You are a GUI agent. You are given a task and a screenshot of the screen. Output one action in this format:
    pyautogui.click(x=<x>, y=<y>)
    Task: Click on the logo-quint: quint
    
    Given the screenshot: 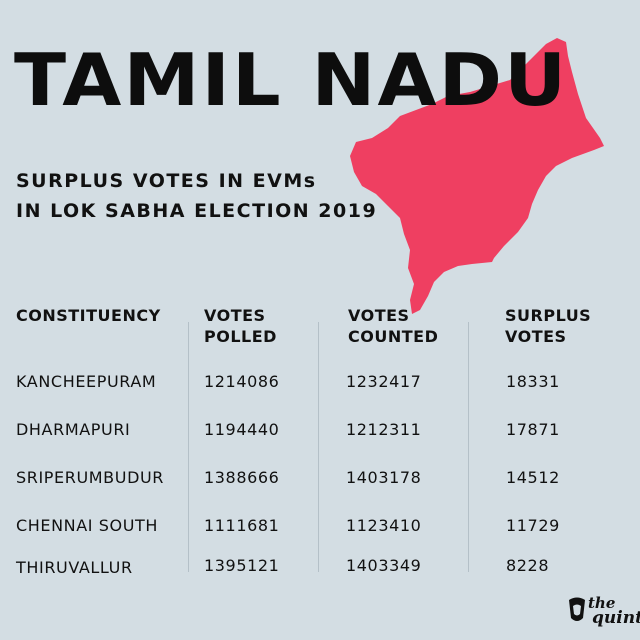 What is the action you would take?
    pyautogui.click(x=616, y=618)
    